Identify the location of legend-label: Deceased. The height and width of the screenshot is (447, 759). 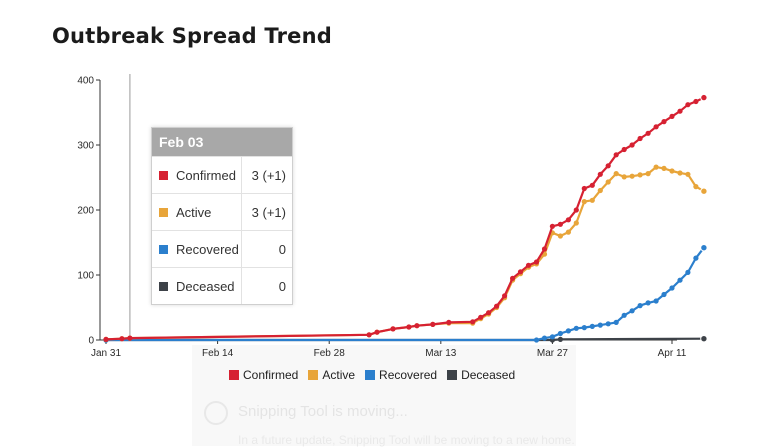
(488, 375).